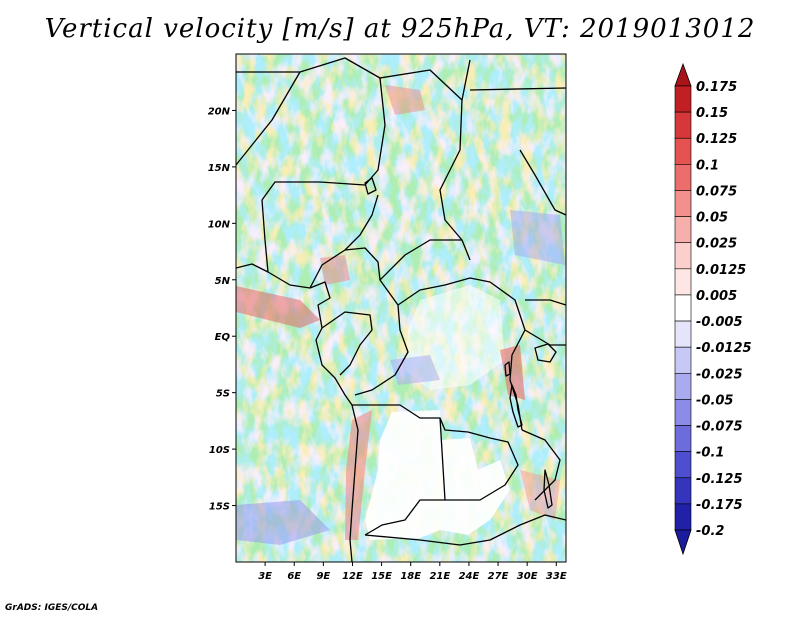 This screenshot has width=800, height=618. I want to click on updraft-band-east-africa, so click(512, 372).